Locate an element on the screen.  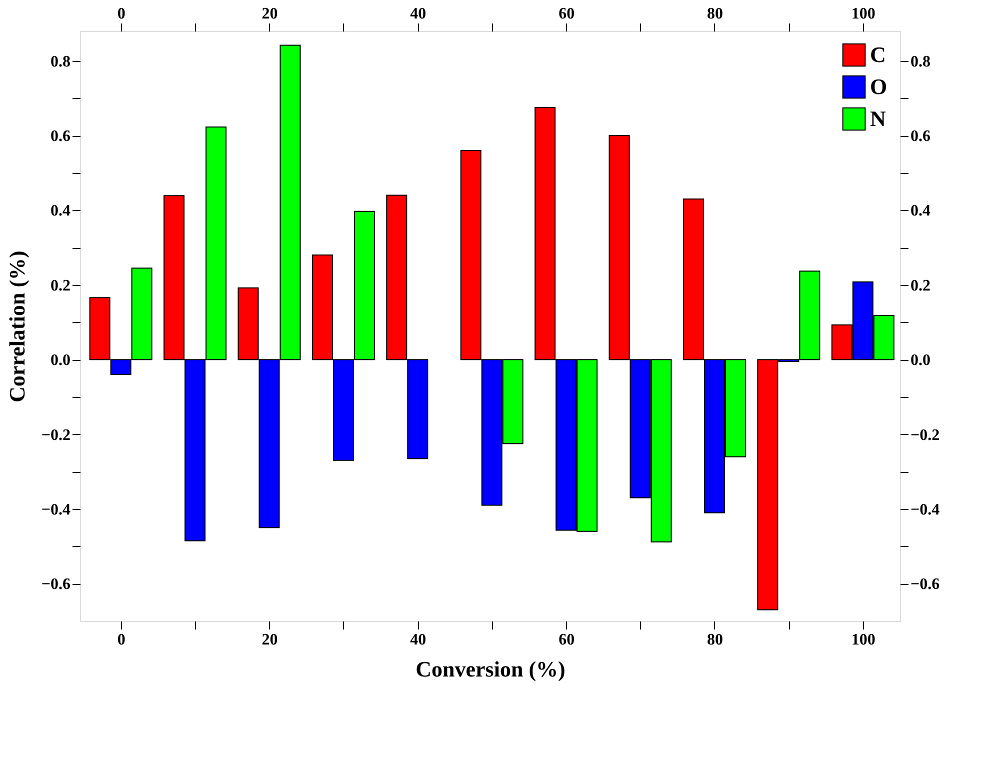
legend-label: N is located at coordinates (878, 118).